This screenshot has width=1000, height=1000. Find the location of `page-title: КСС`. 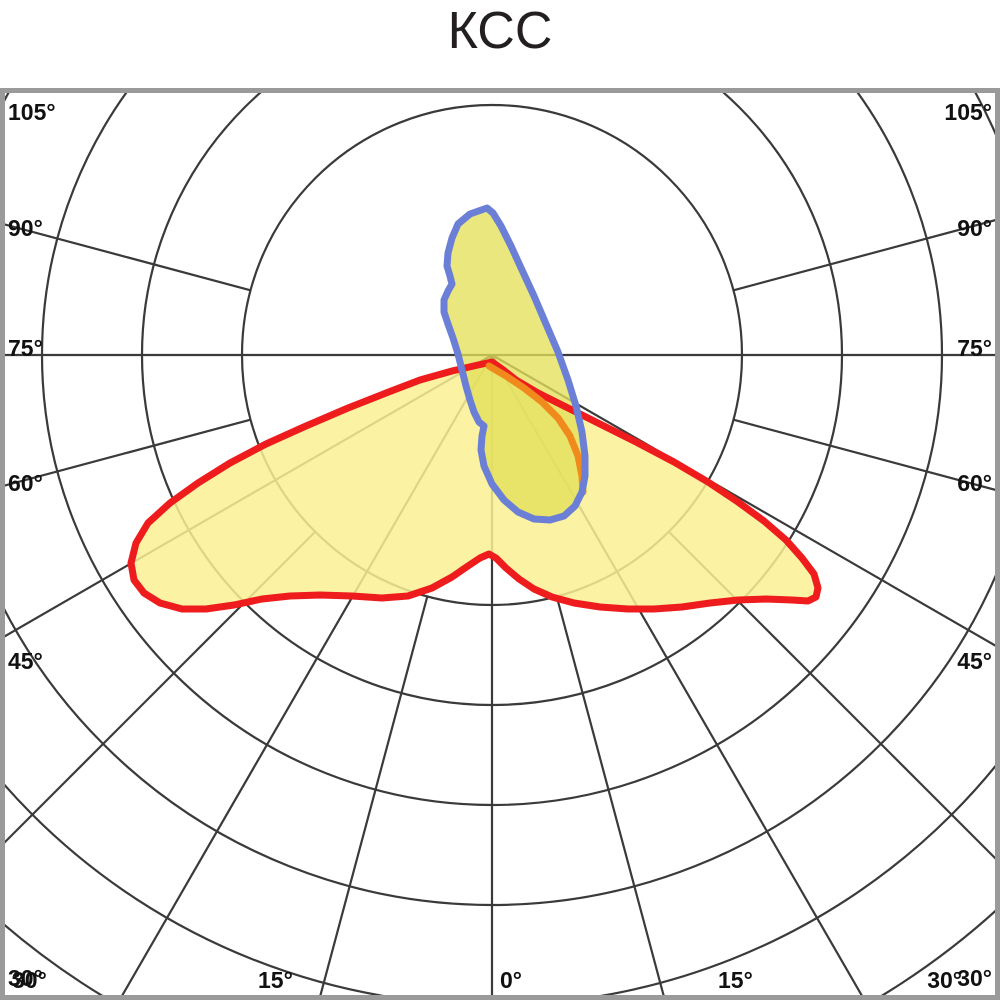

page-title: КСС is located at coordinates (500, 31).